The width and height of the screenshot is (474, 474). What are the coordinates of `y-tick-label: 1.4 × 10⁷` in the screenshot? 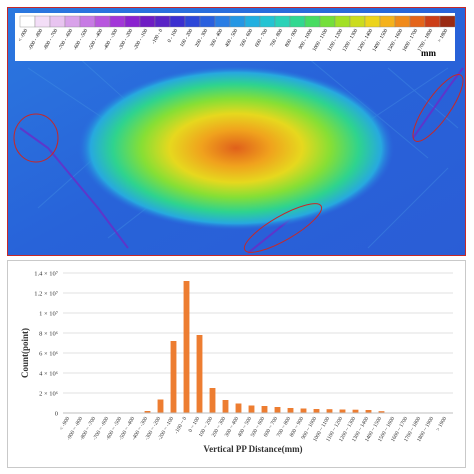 It's located at (46, 274).